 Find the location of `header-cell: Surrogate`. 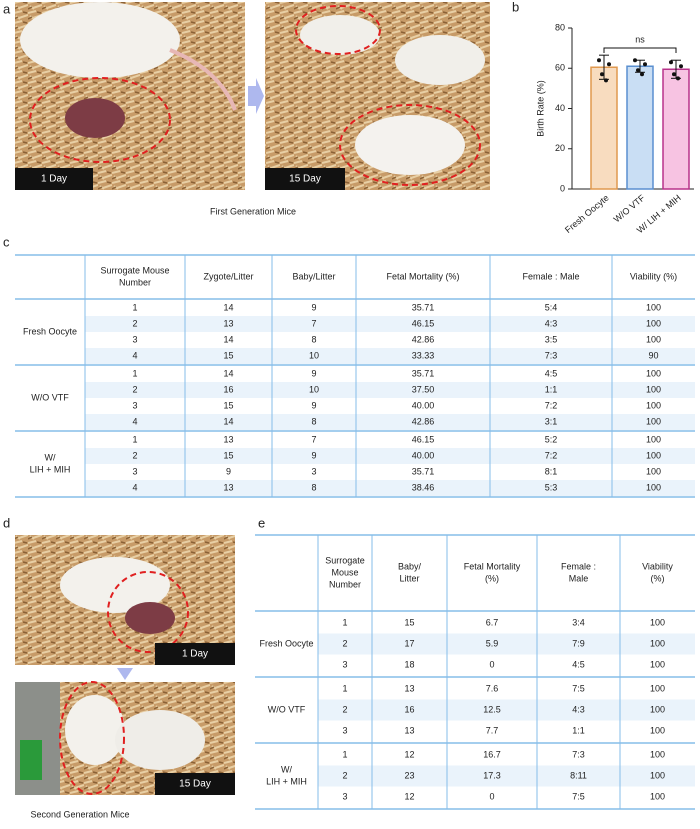

header-cell: Surrogate is located at coordinates (345, 560).